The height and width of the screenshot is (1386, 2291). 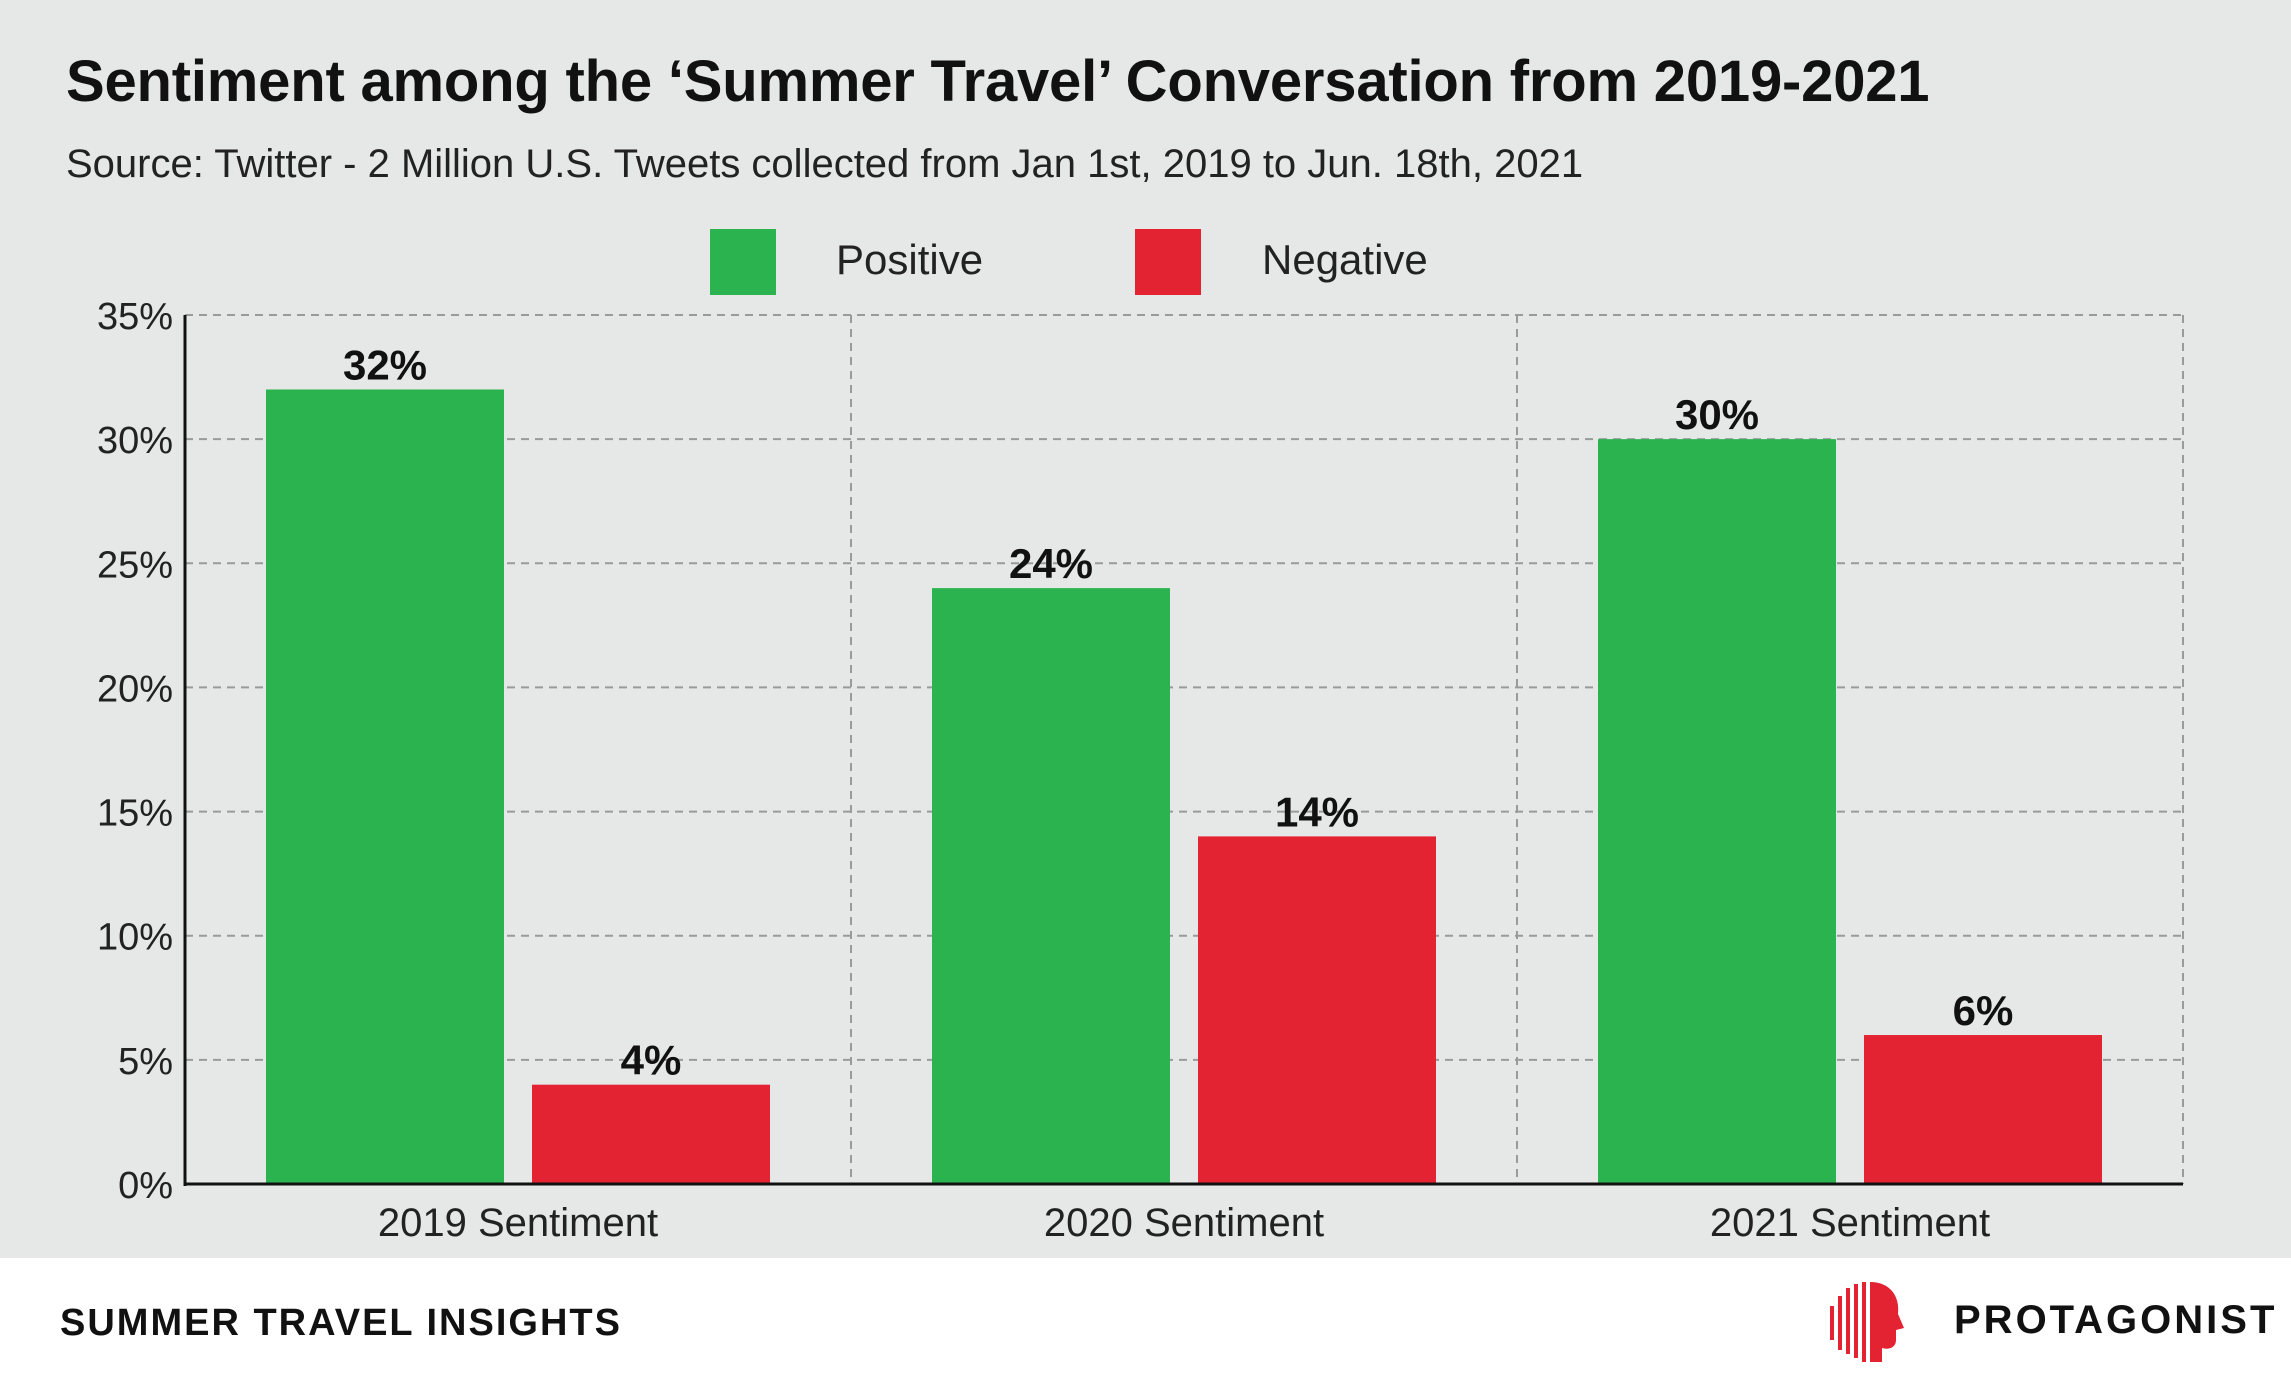 What do you see at coordinates (135, 938) in the screenshot?
I see `y-tick-label: 10%` at bounding box center [135, 938].